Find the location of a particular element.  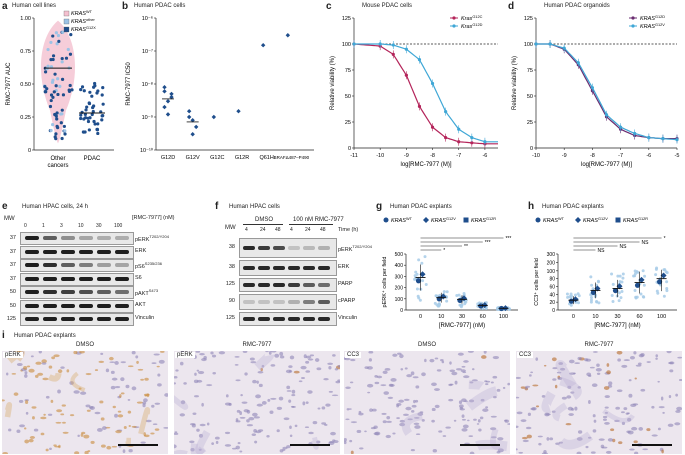

time-label: 4 is located at coordinates (246, 230).